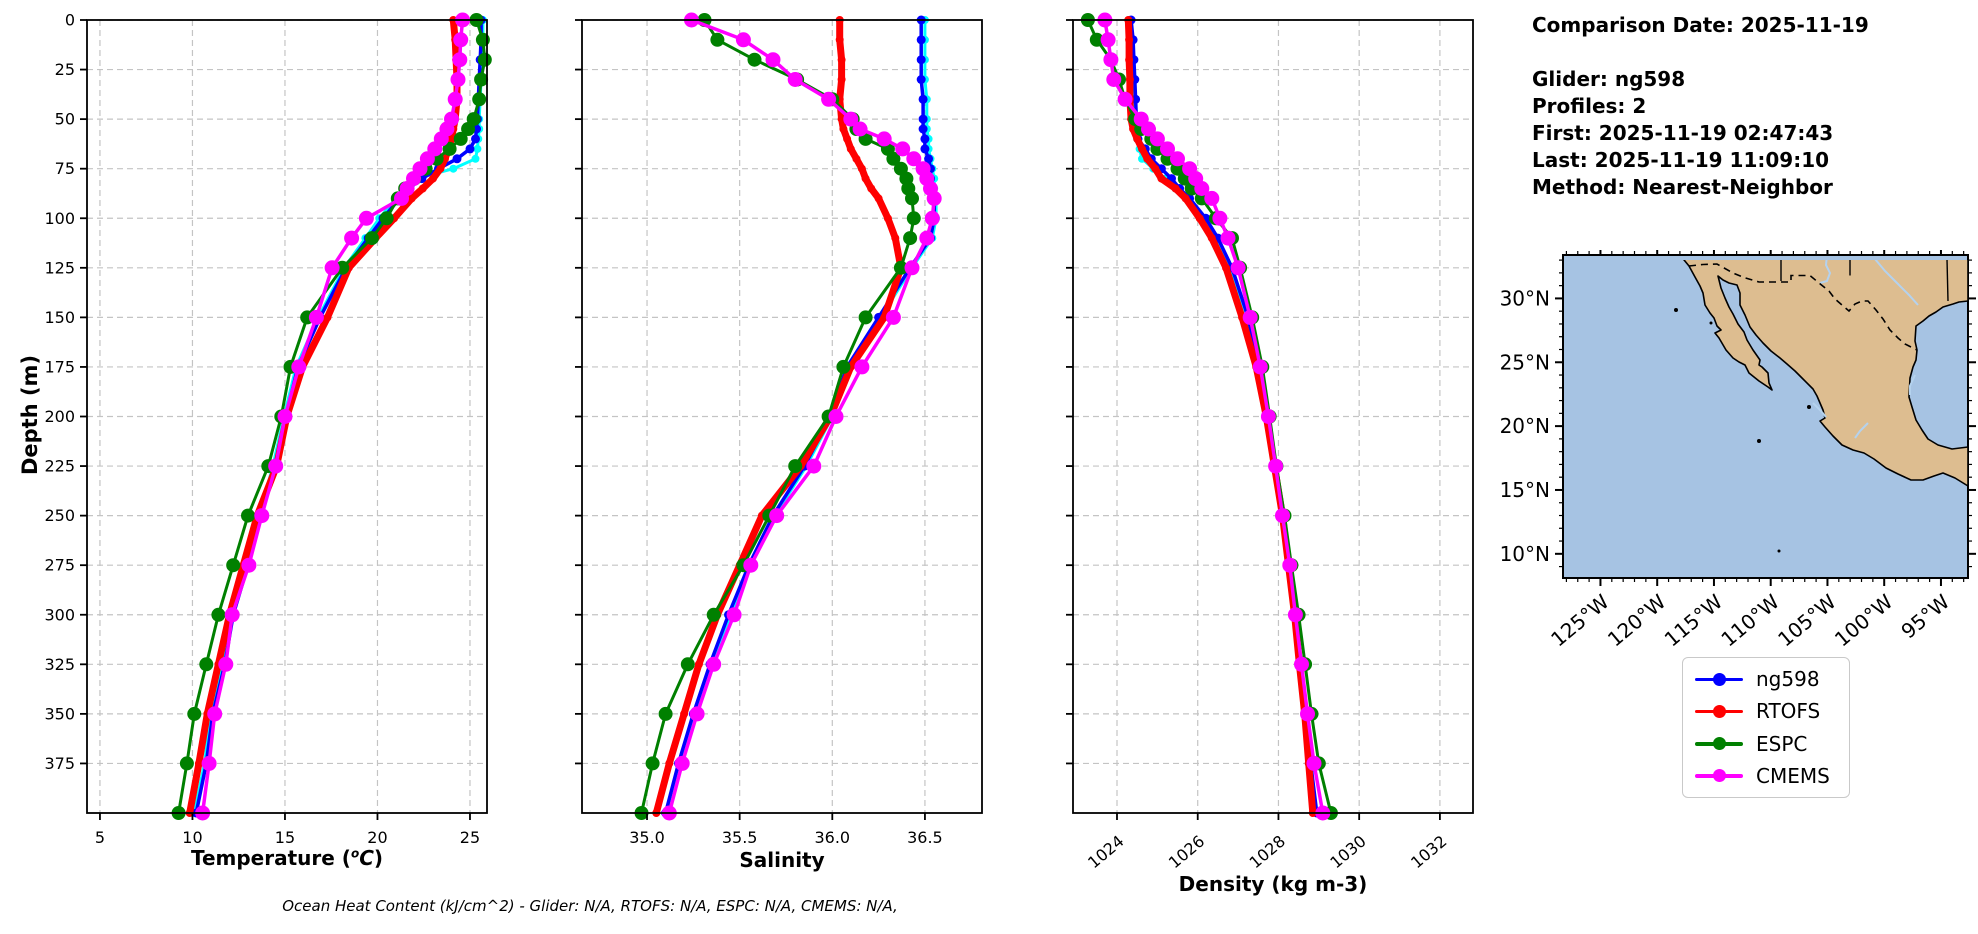  Describe the element at coordinates (647, 837) in the screenshot. I see `svg-text: 35.0` at that location.